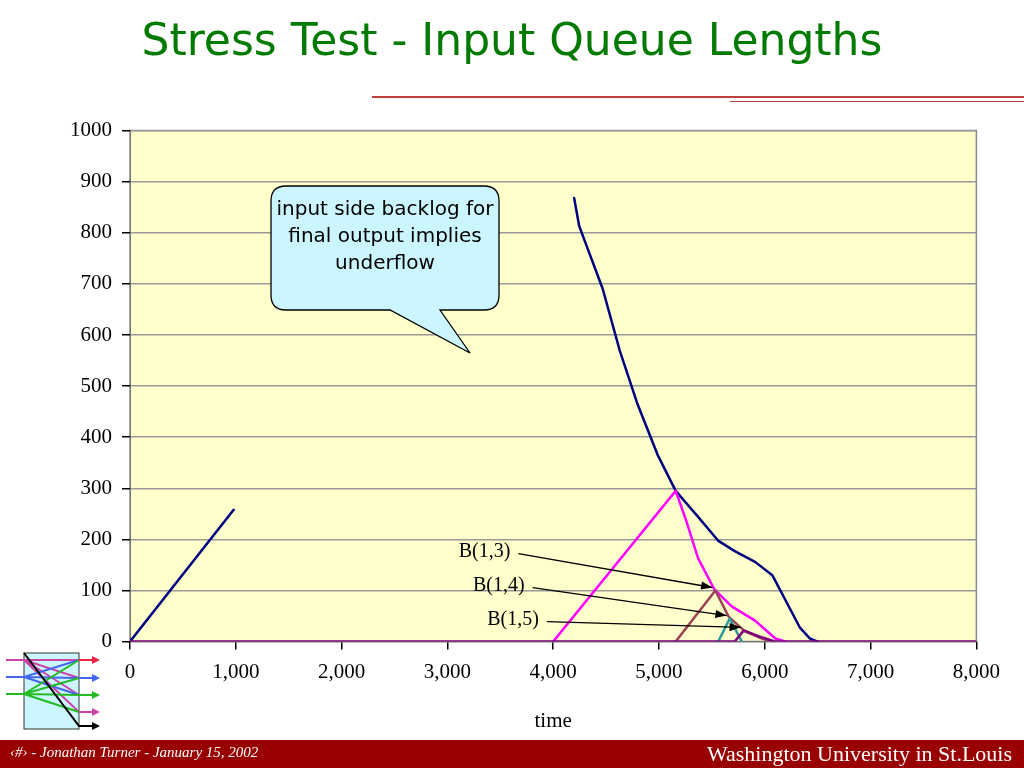  I want to click on y-tick-label: 700, so click(96, 282).